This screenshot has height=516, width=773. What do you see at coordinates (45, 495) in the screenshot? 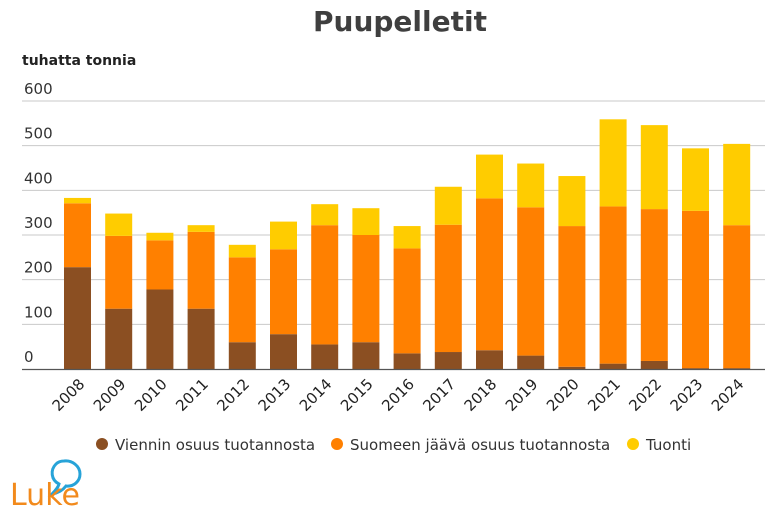
I see `logo-text: Luke` at bounding box center [45, 495].